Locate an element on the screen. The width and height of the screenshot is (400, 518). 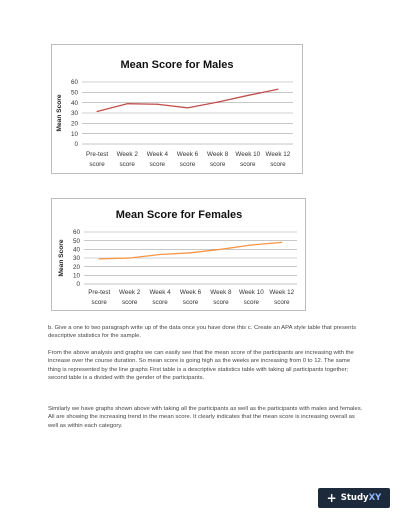
females-y-tick-label: 0 is located at coordinates (78, 284).